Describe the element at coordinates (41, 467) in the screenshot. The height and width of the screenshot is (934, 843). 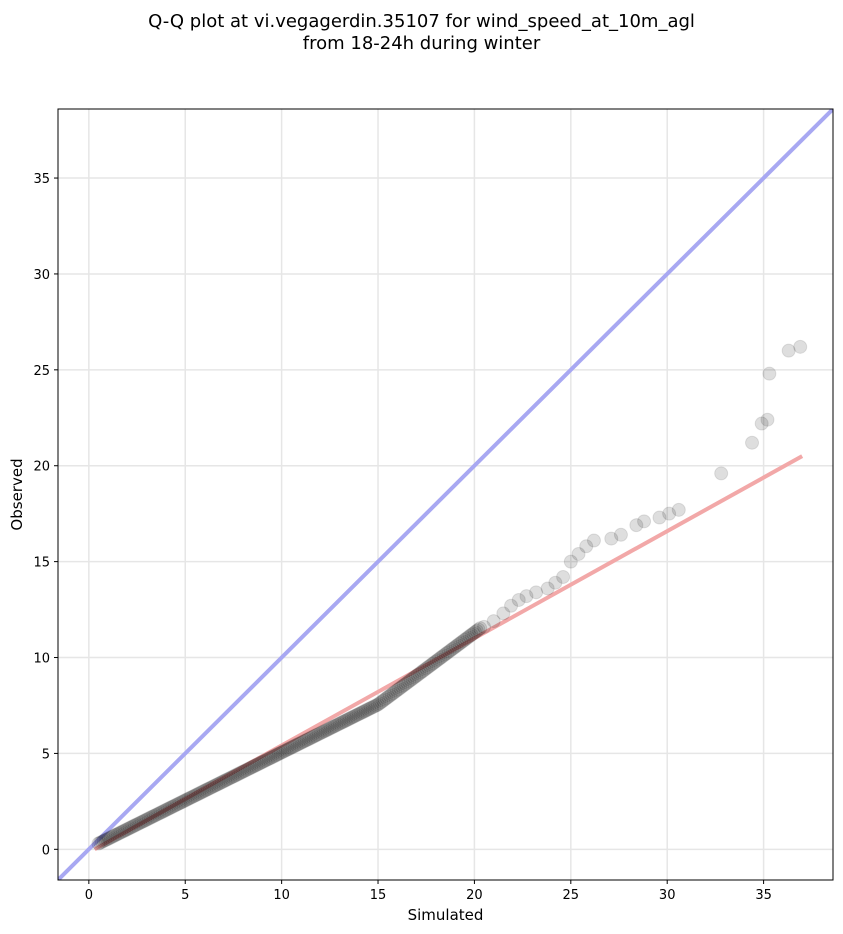
I see `y-tick-label: 20` at that location.